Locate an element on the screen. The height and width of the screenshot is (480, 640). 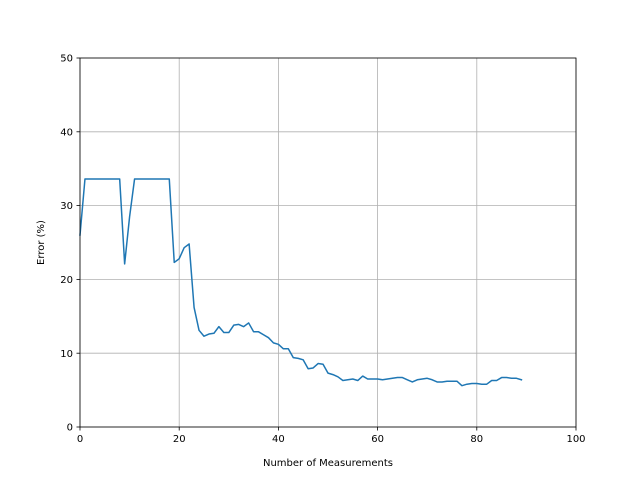
y-tick-label: 50 is located at coordinates (66, 59).